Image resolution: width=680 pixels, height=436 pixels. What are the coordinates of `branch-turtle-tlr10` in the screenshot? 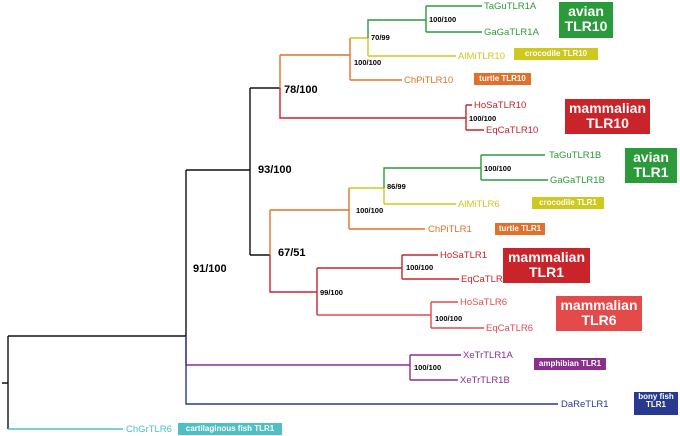 It's located at (375, 59).